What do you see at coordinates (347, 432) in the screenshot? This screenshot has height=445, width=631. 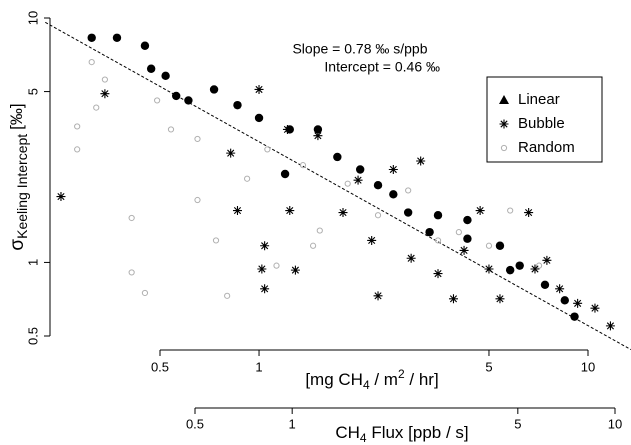 I see `x2-title-part: CH` at bounding box center [347, 432].